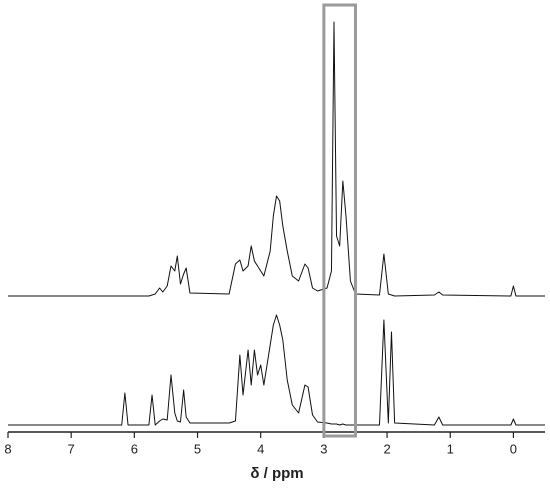 This screenshot has width=550, height=488. I want to click on x-tick-label: 8, so click(7, 448).